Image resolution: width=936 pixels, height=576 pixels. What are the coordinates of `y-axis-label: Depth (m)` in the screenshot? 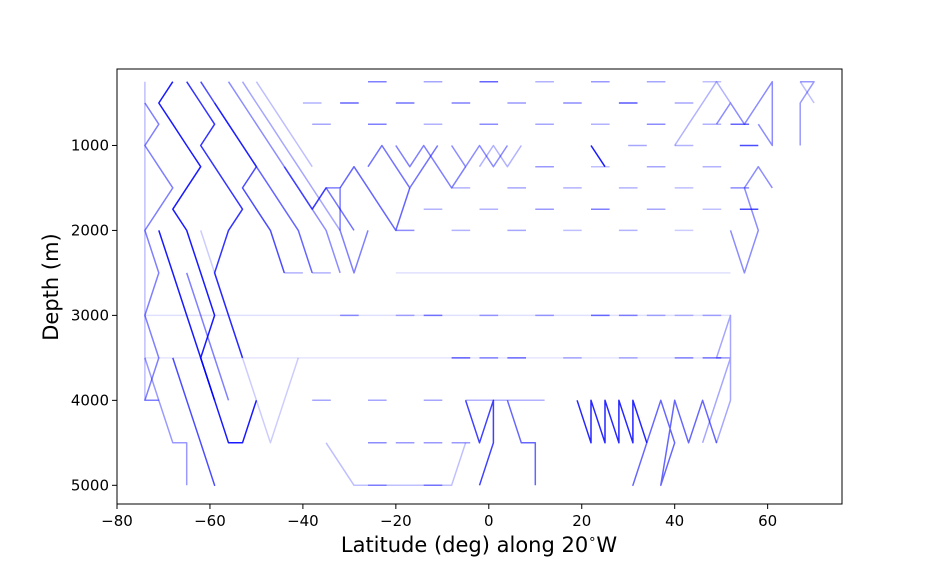 It's located at (51, 286).